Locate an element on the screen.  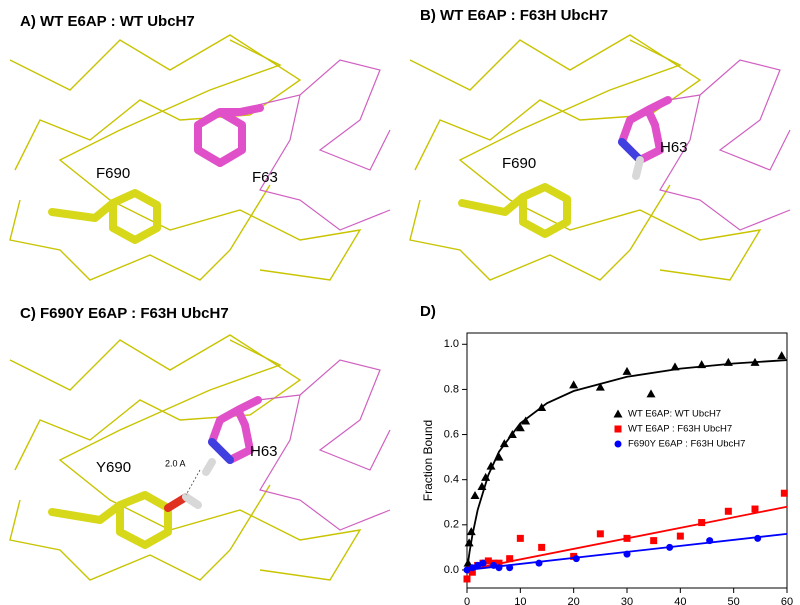
x-tick-label: 60 is located at coordinates (787, 600).